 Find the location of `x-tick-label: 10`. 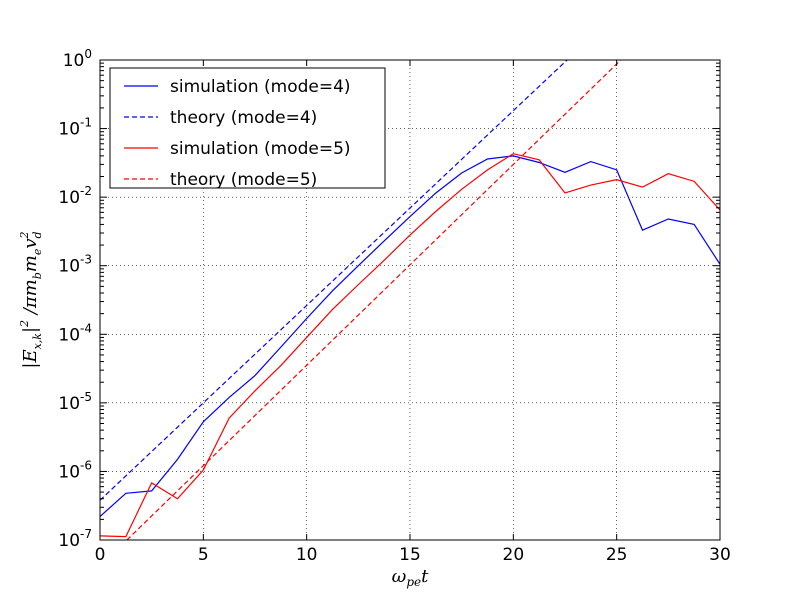

x-tick-label: 10 is located at coordinates (307, 555).